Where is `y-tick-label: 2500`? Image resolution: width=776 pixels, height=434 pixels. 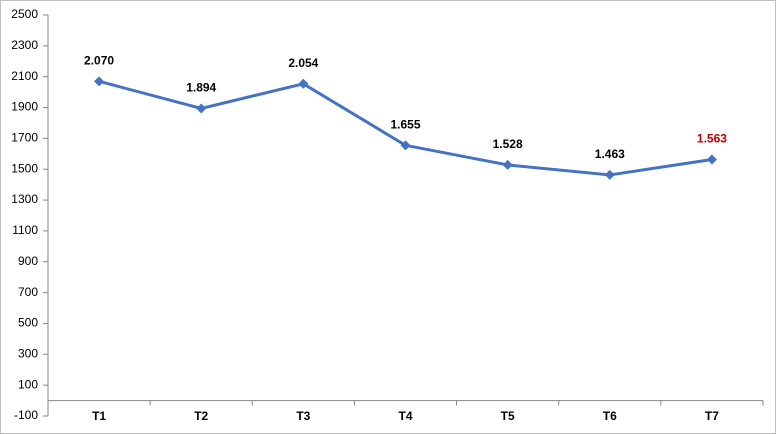 y-tick-label: 2500 is located at coordinates (24, 14).